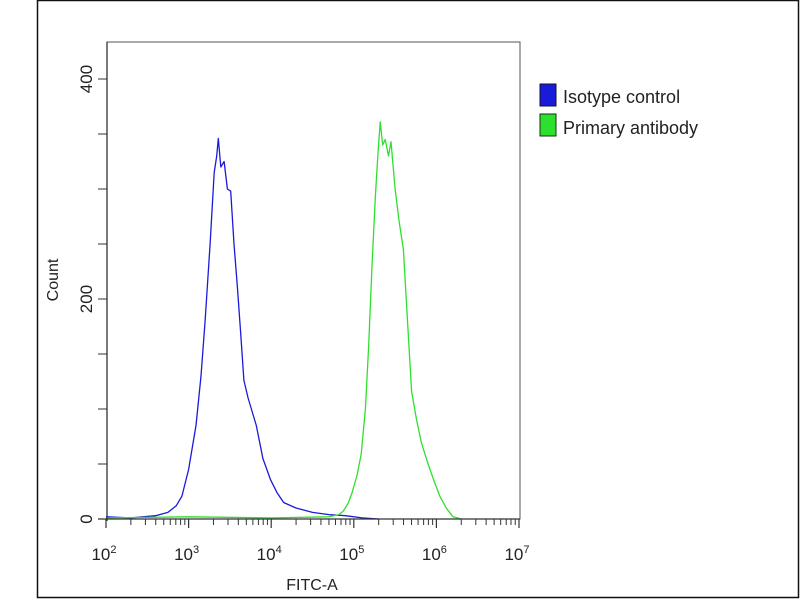  What do you see at coordinates (86, 518) in the screenshot?
I see `y-tick-label: 0` at bounding box center [86, 518].